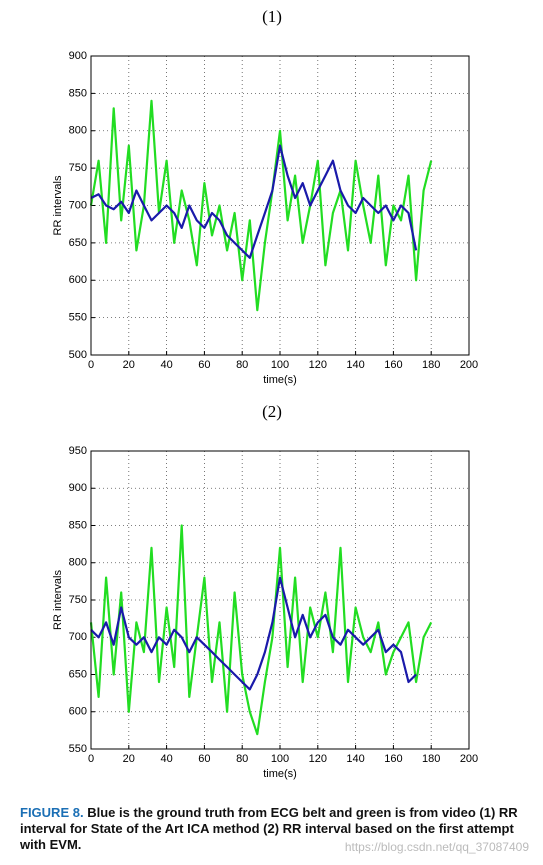 Image resolution: width=543 pixels, height=865 pixels. What do you see at coordinates (52, 812) in the screenshot?
I see `caption-label: FIGURE 8.` at bounding box center [52, 812].